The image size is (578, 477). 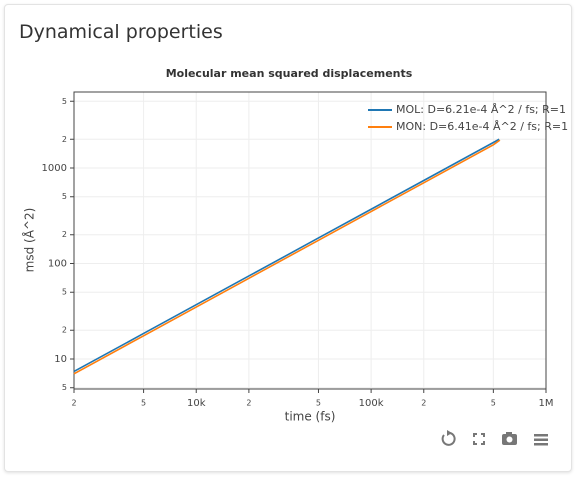 What do you see at coordinates (54, 168) in the screenshot?
I see `y-tick-label: 1000` at bounding box center [54, 168].